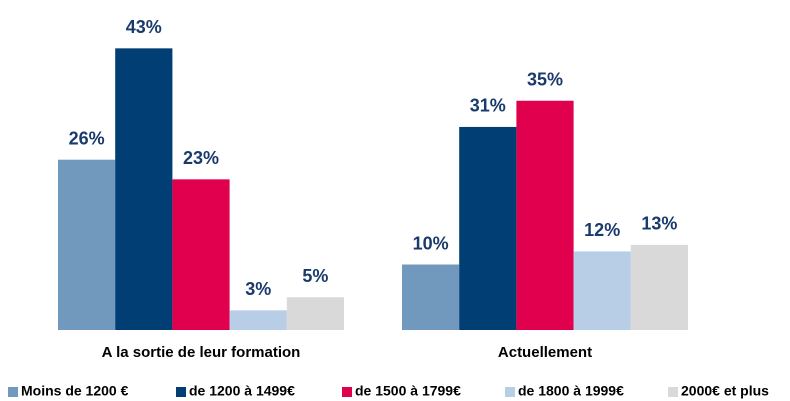 Image resolution: width=790 pixels, height=401 pixels. I want to click on value-label: 31%, so click(488, 106).